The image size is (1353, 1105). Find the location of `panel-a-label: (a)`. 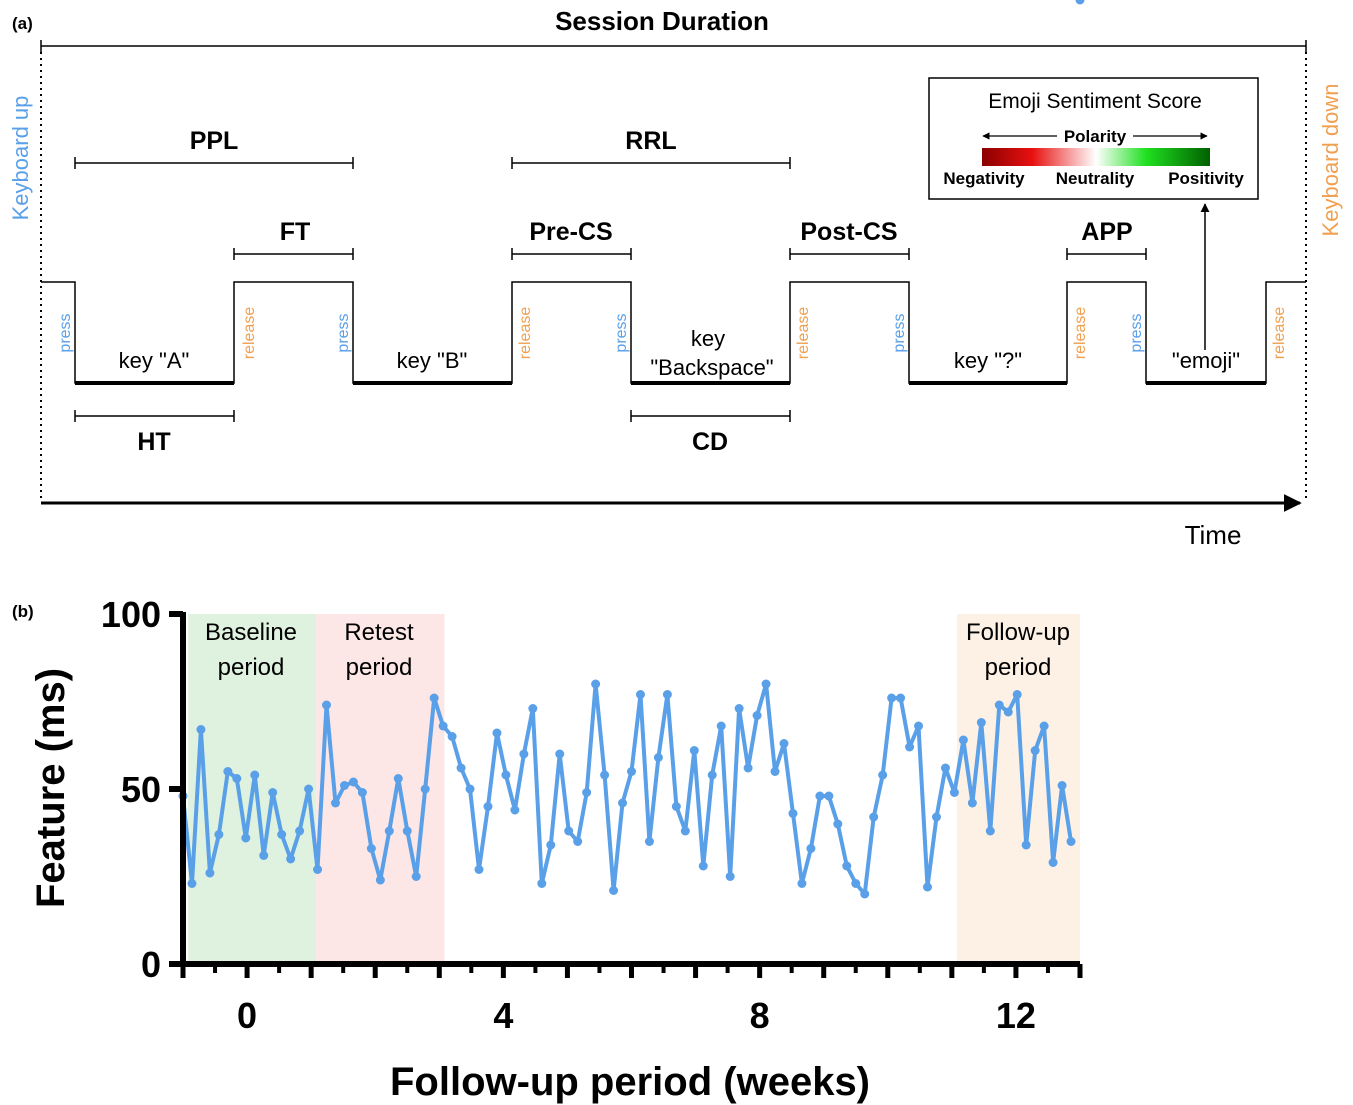

panel-a-label: (a) is located at coordinates (22, 23).